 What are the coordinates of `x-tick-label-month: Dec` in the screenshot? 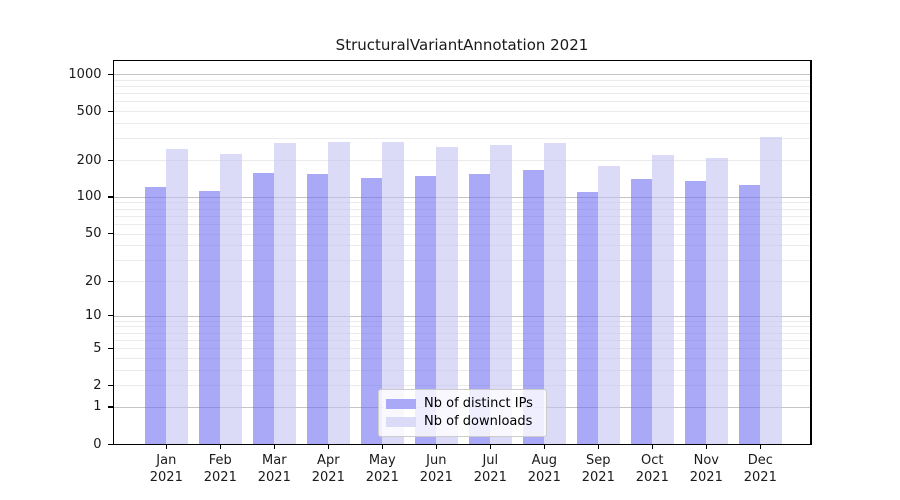 It's located at (760, 460).